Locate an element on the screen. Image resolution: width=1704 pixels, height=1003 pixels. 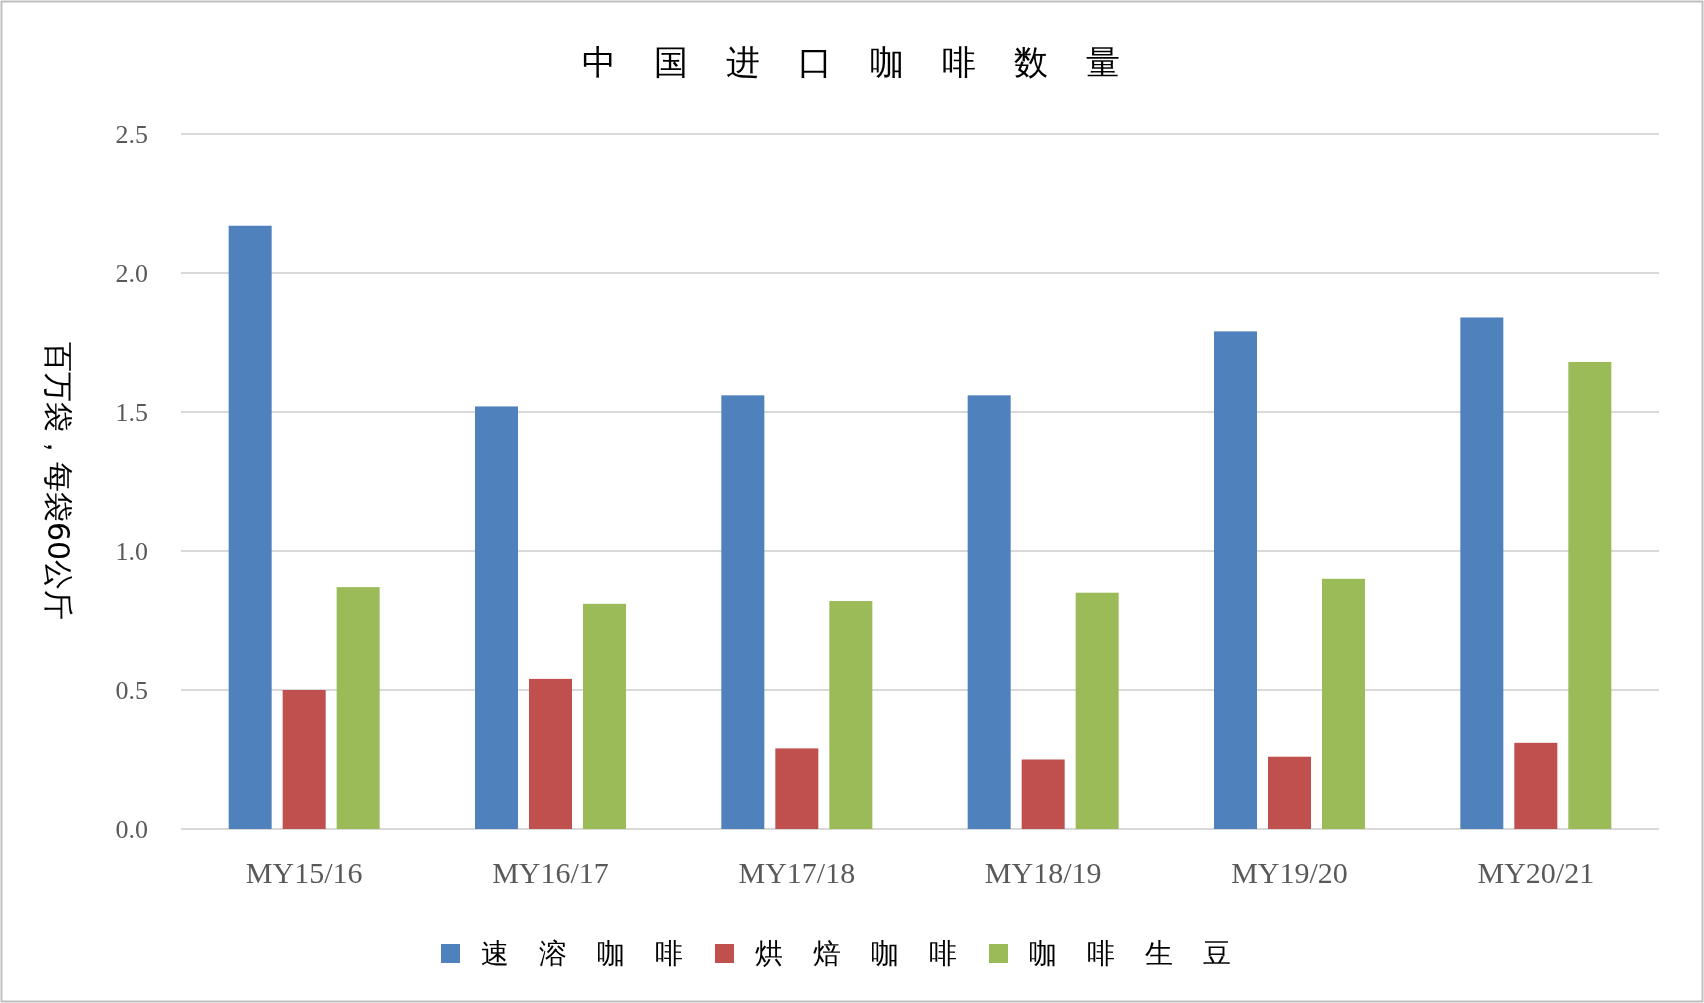
y-tick-label: 2.5 is located at coordinates (131, 134).